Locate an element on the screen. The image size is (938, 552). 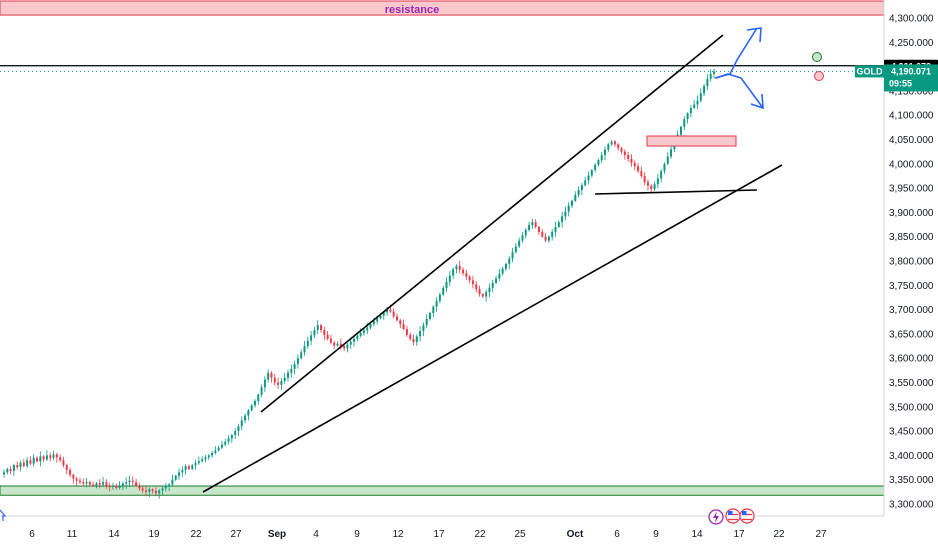
time-tick-label: 4 is located at coordinates (316, 534).